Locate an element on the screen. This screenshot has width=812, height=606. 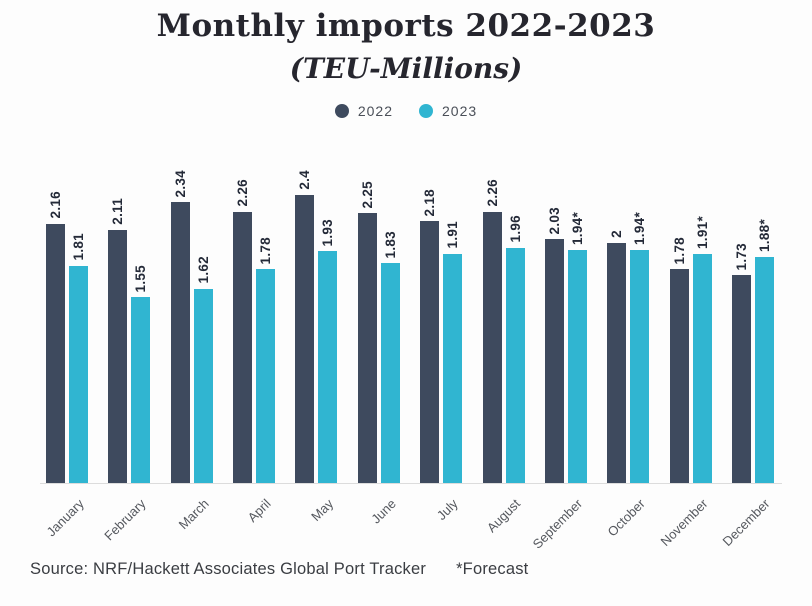
month-cell-april: April is located at coordinates (254, 519).